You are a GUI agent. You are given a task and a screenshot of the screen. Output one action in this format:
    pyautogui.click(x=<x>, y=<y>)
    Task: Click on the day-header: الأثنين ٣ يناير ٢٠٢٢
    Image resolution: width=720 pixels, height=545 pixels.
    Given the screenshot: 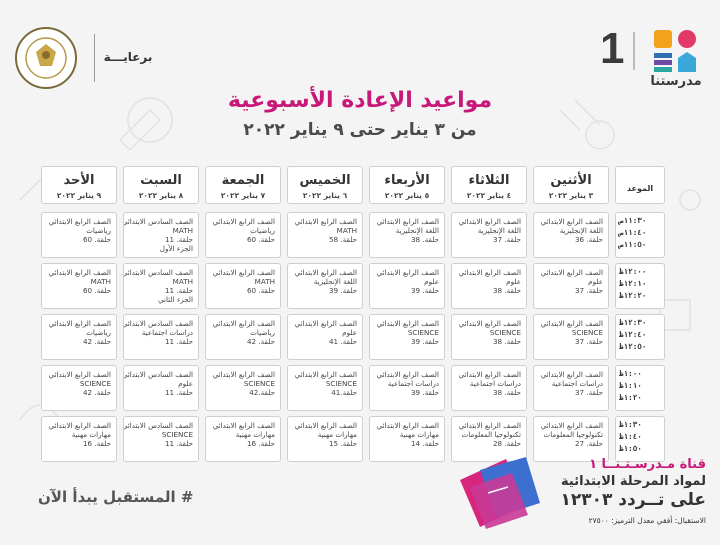 What is the action you would take?
    pyautogui.click(x=571, y=185)
    